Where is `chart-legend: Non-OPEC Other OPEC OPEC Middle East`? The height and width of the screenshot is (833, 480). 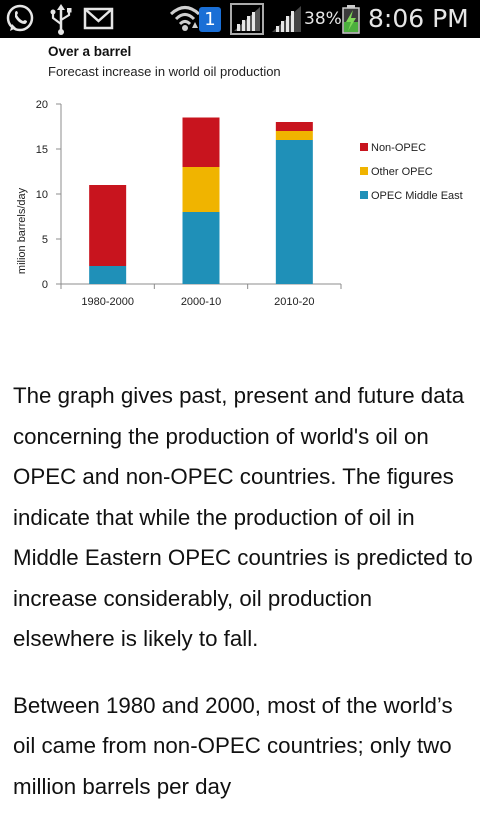
chart-legend: Non-OPEC Other OPEC OPEC Middle East is located at coordinates (411, 172).